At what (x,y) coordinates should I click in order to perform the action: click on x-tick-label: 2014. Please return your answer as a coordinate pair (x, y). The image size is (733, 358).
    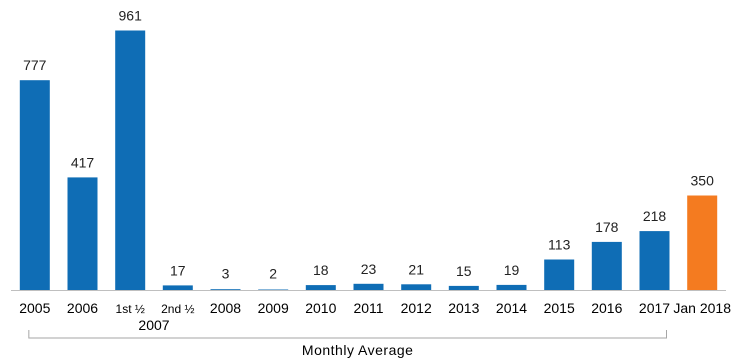
    Looking at the image, I should click on (511, 308).